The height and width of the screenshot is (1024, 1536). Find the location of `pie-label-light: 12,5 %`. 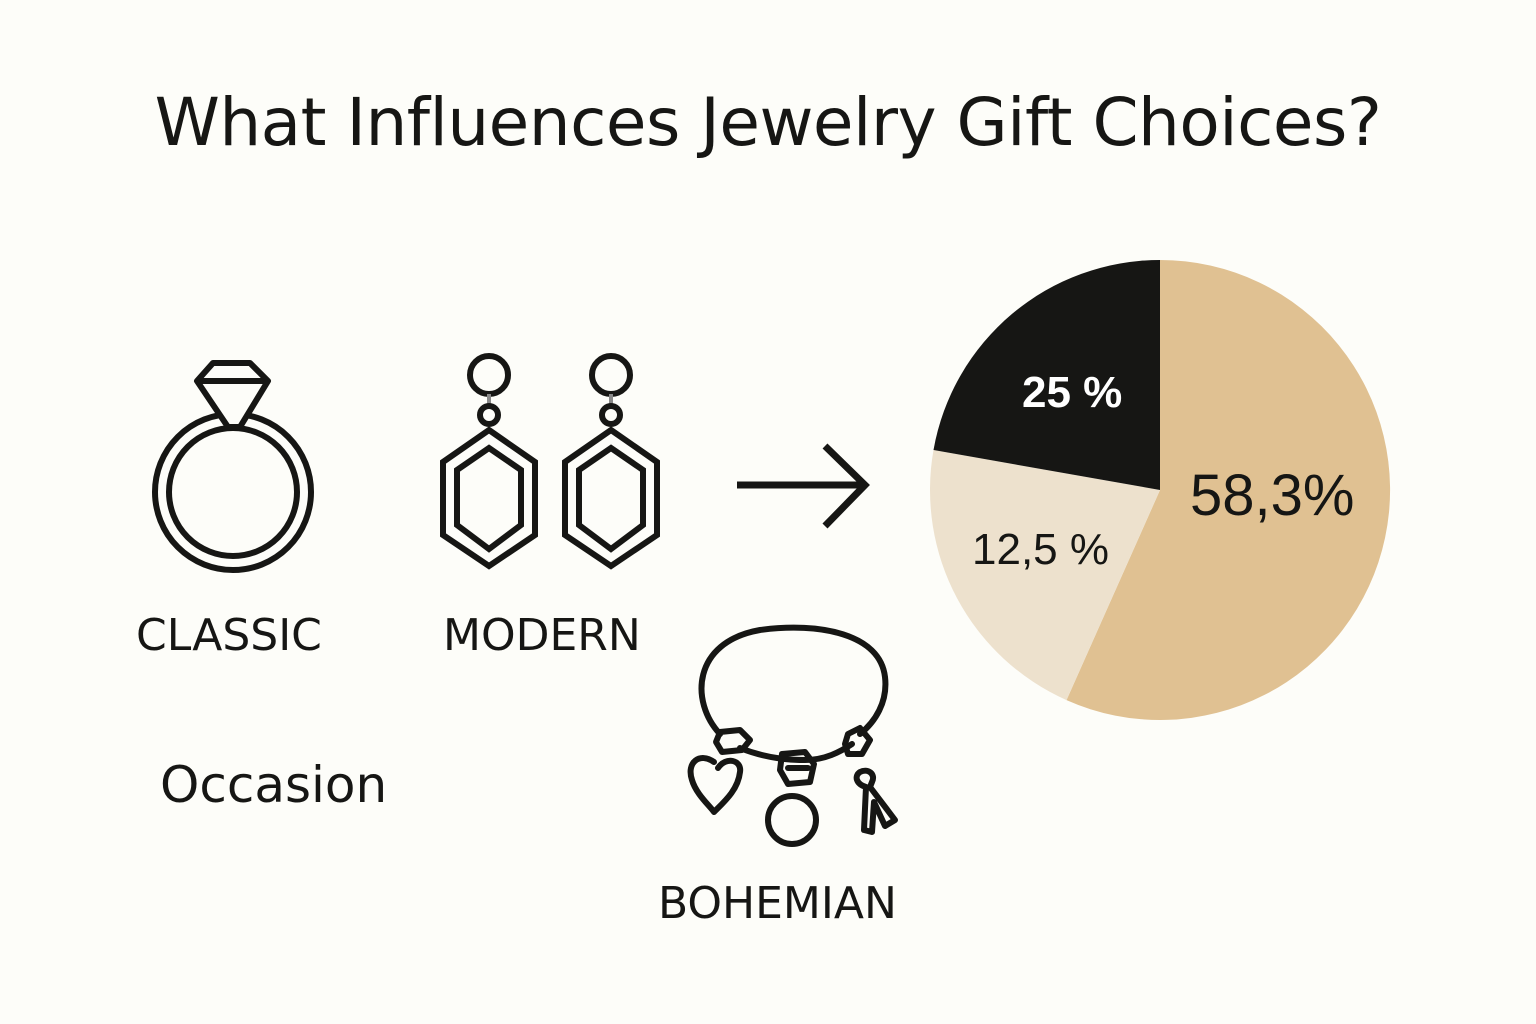

pie-label-light: 12,5 % is located at coordinates (1040, 549).